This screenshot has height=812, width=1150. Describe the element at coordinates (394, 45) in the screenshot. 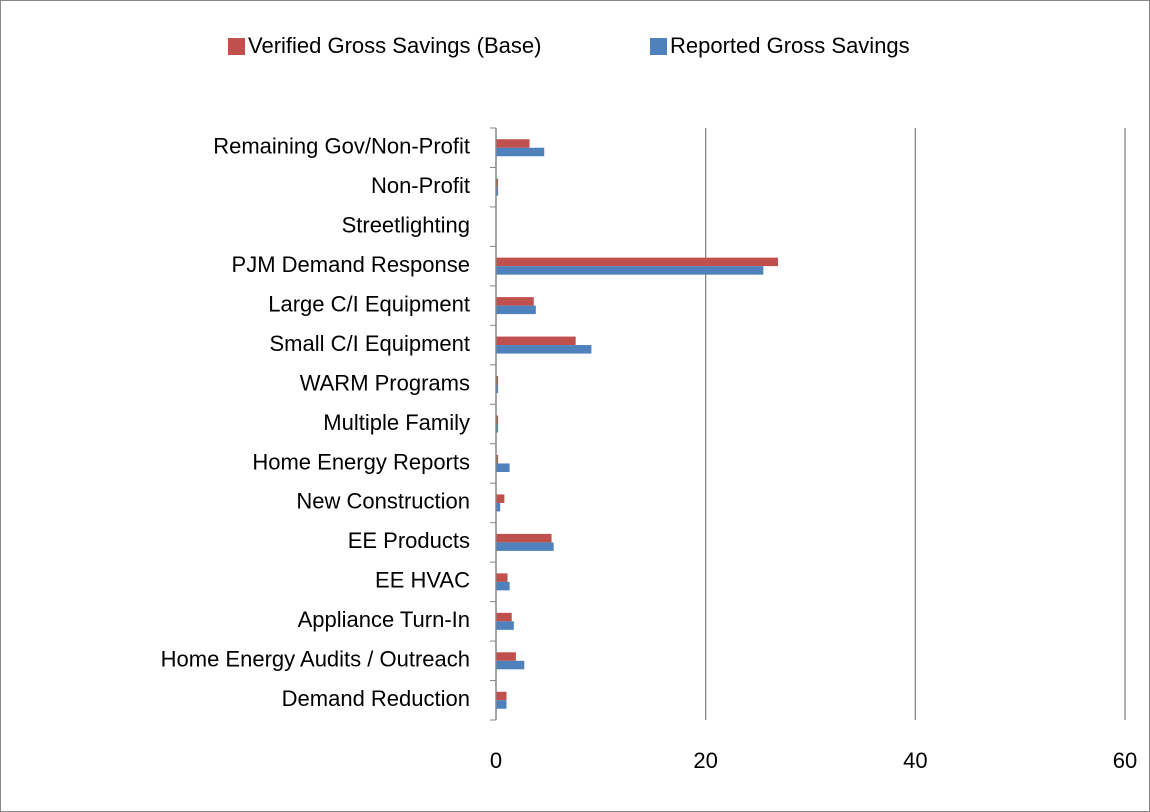

I see `legend-label: Verified Gross Savings (Base)` at that location.